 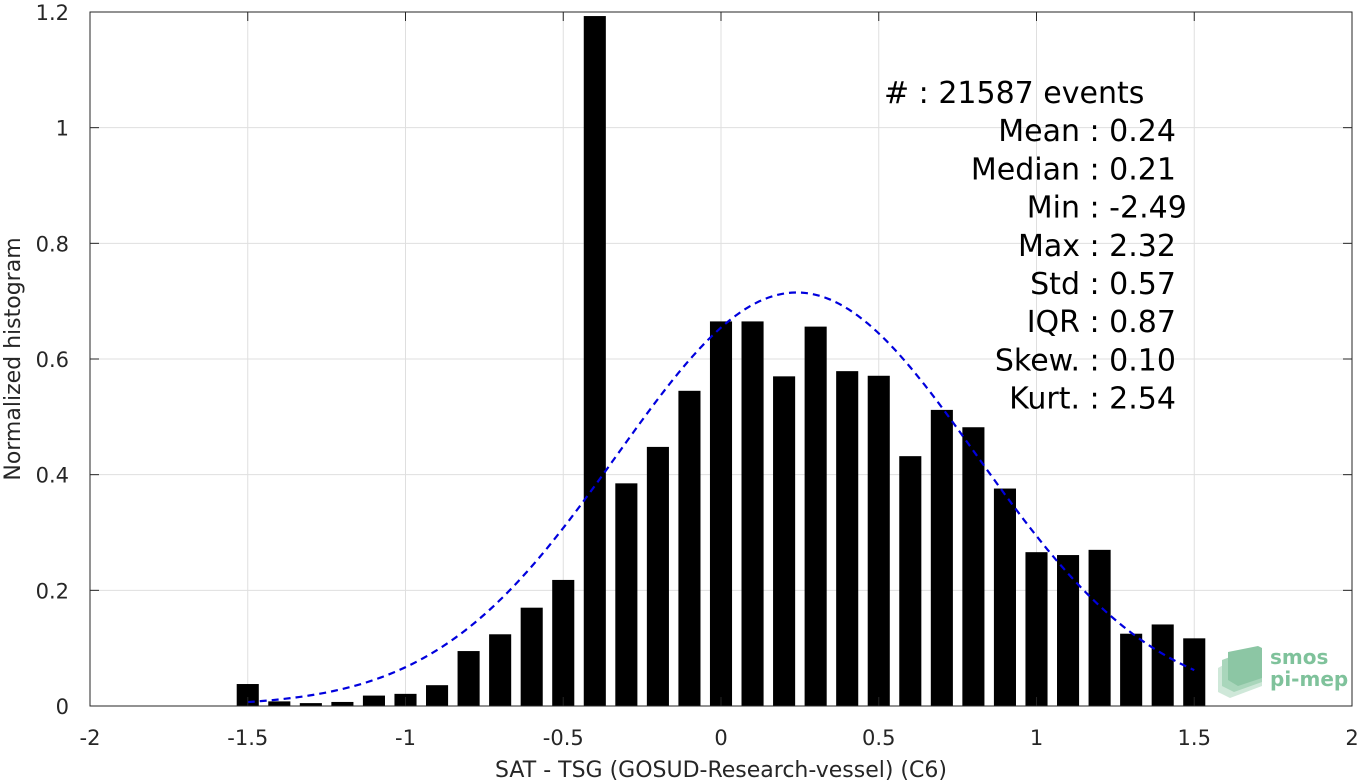 I want to click on smos-pimep-logo: smos pi-mep, so click(x=1283, y=671).